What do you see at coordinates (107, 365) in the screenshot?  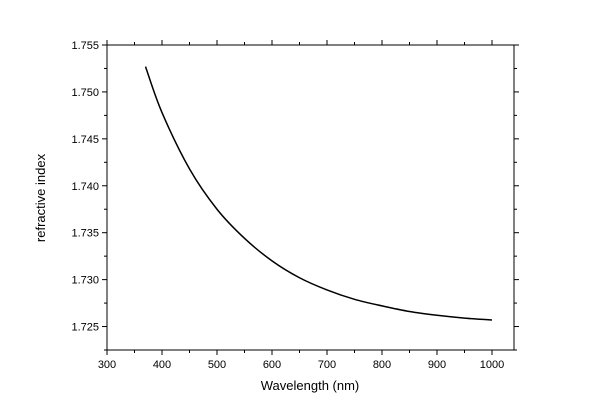 I see `x-tick-label: 300` at bounding box center [107, 365].